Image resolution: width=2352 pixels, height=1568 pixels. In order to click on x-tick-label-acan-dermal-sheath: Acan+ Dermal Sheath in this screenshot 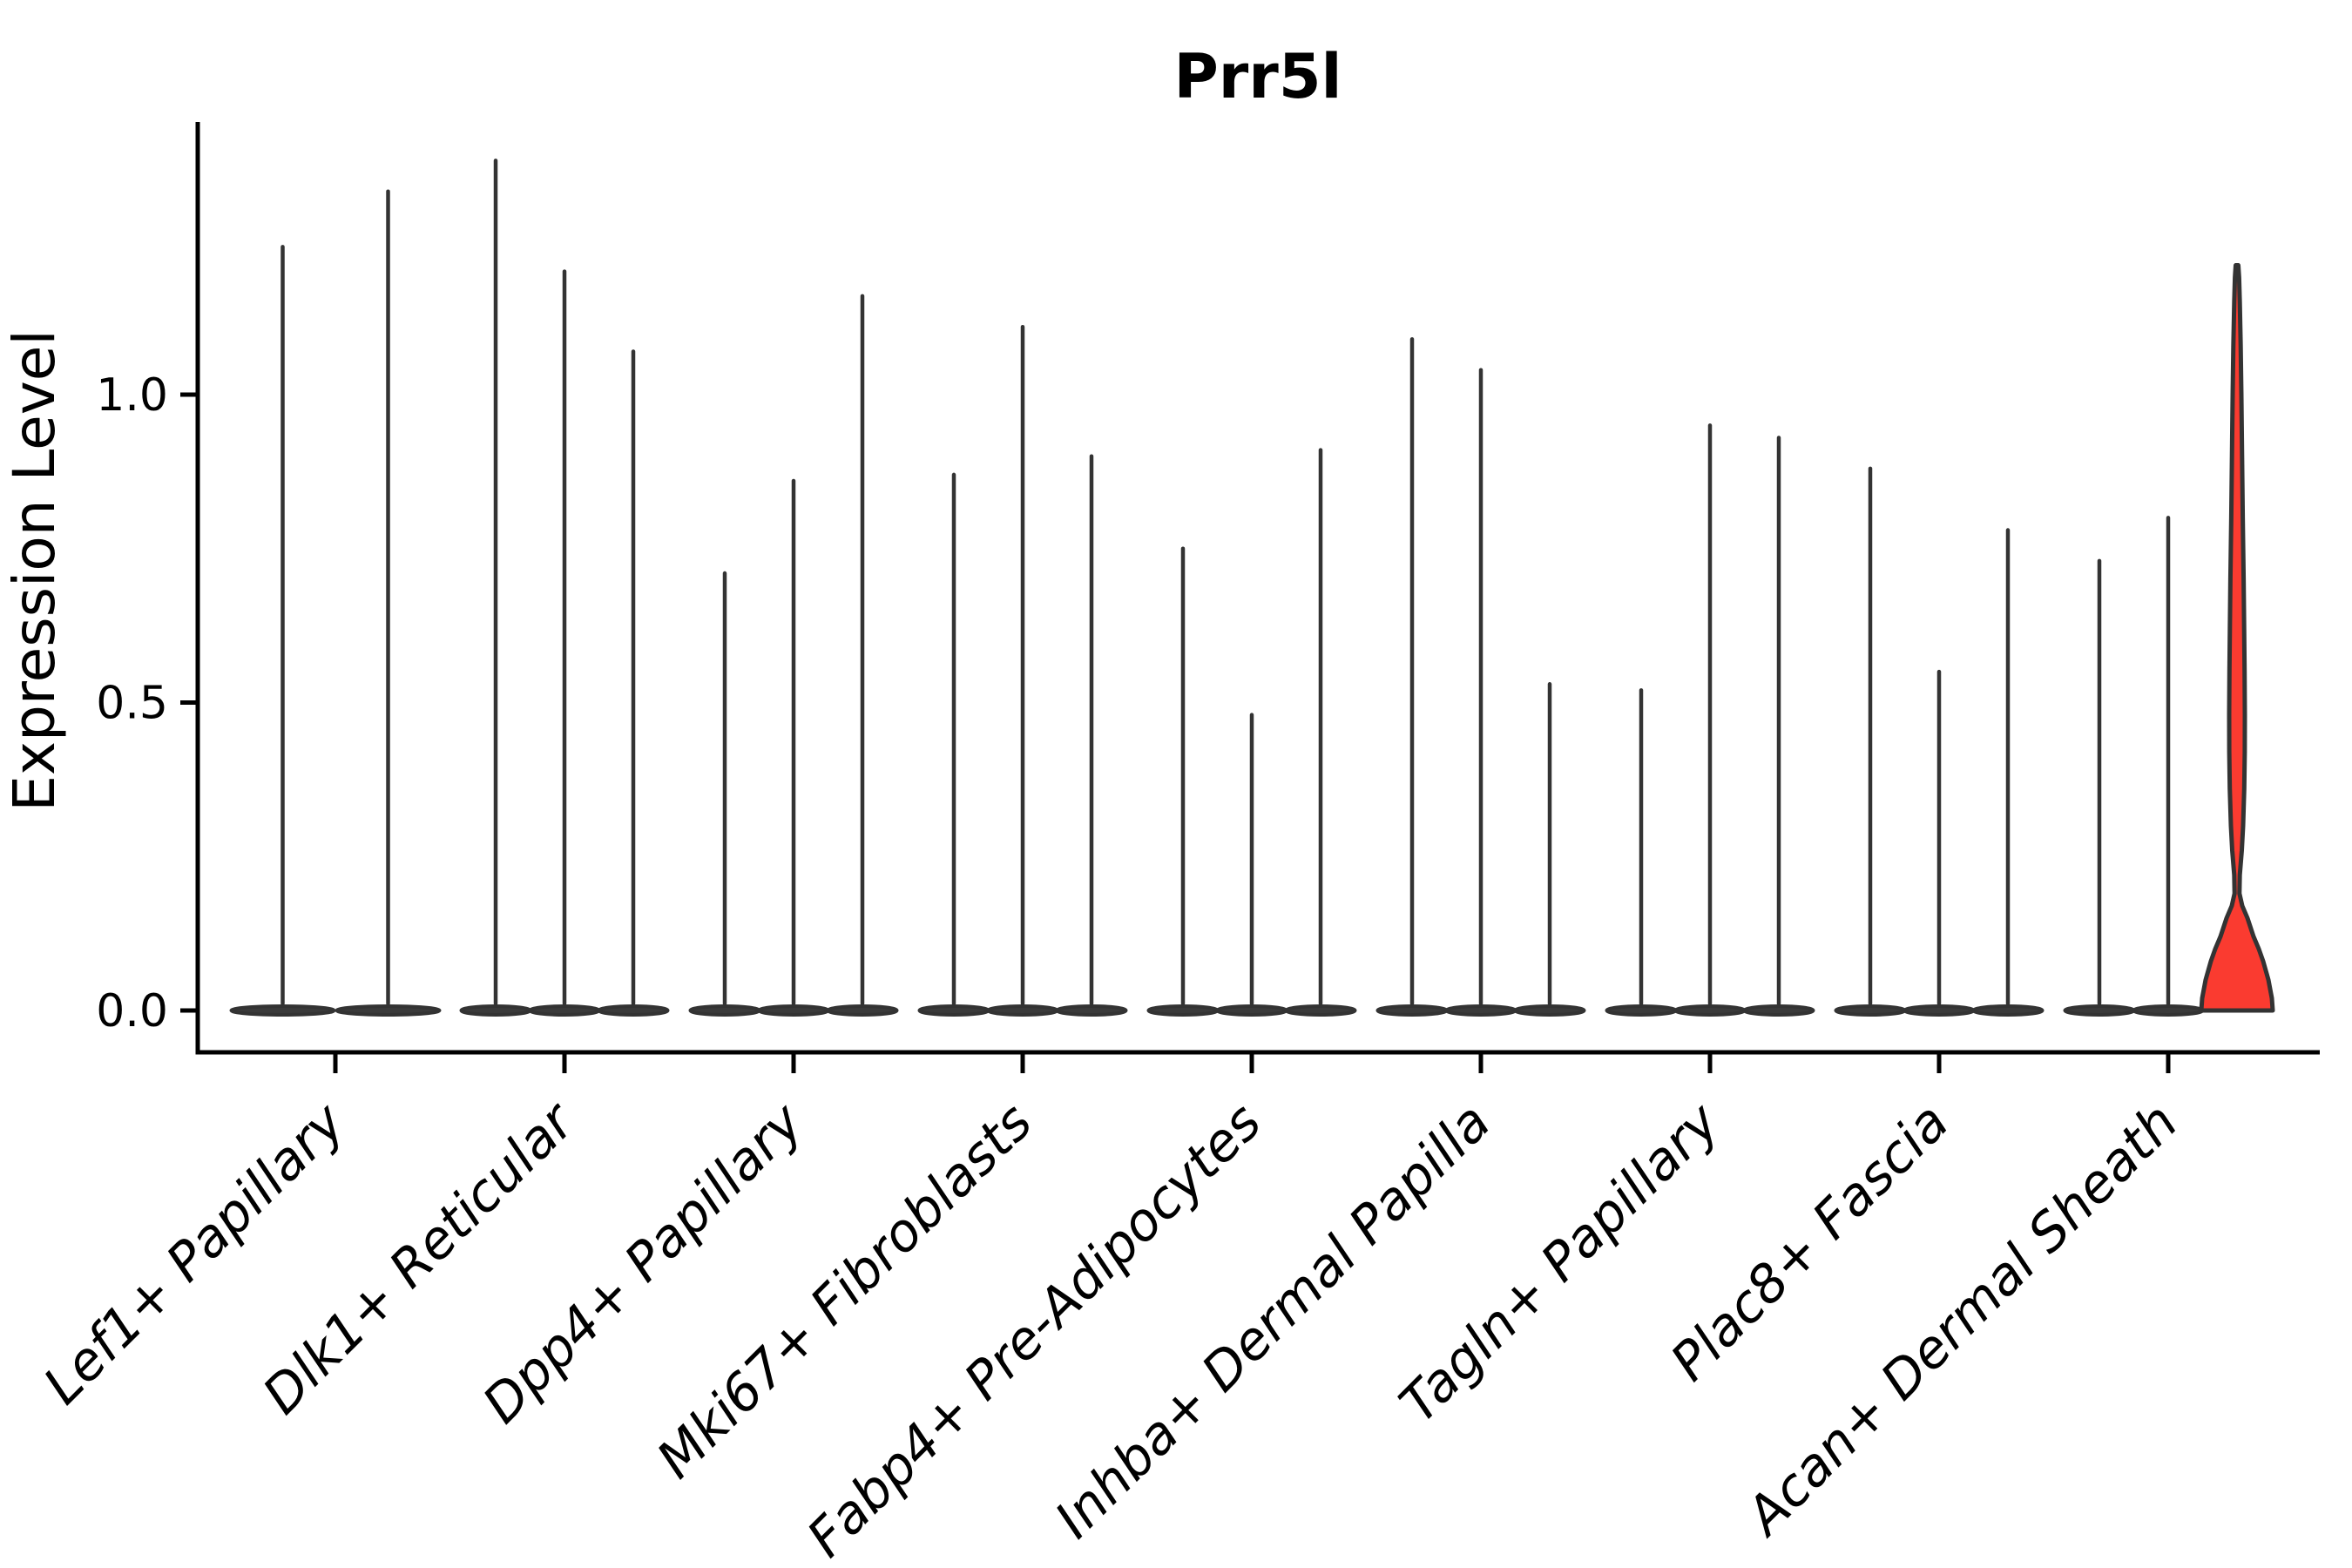, I will do `click(1961, 1320)`.